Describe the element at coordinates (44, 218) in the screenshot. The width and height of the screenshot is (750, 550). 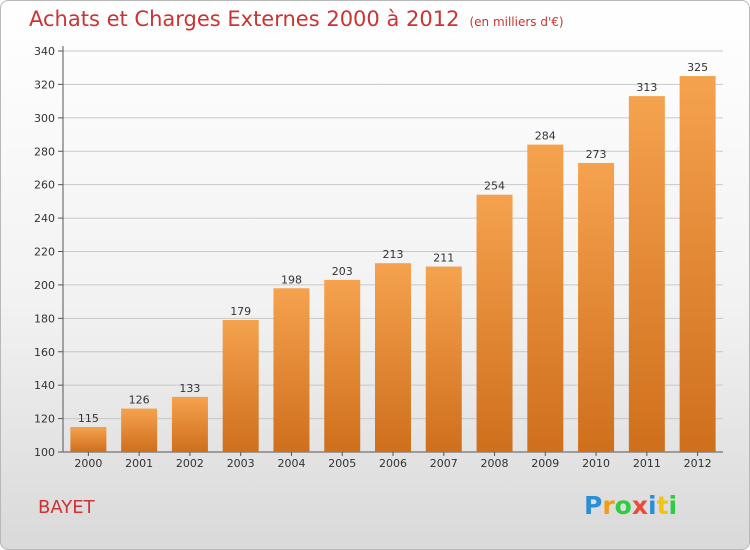
I see `y-tick-label: 240` at that location.